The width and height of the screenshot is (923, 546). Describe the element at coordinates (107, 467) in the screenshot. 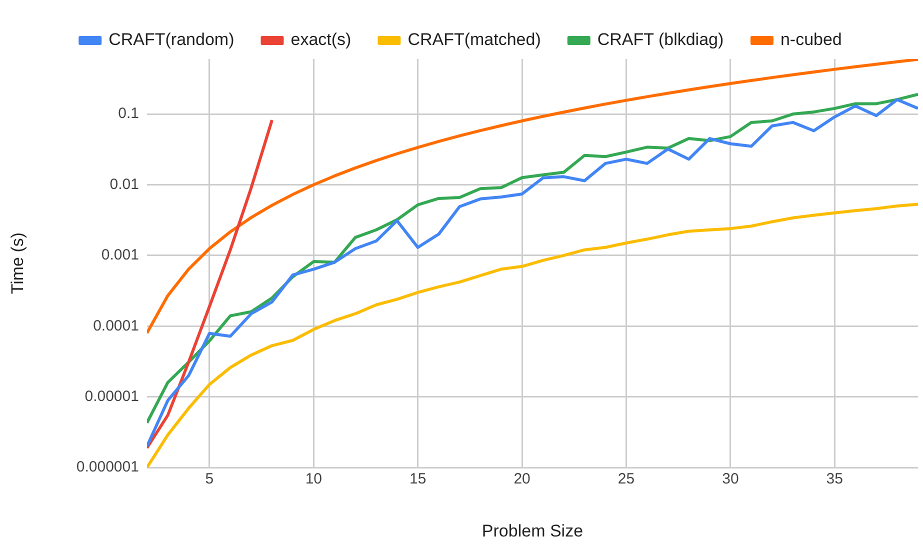

I see `y-tick-label: 0.000001` at that location.